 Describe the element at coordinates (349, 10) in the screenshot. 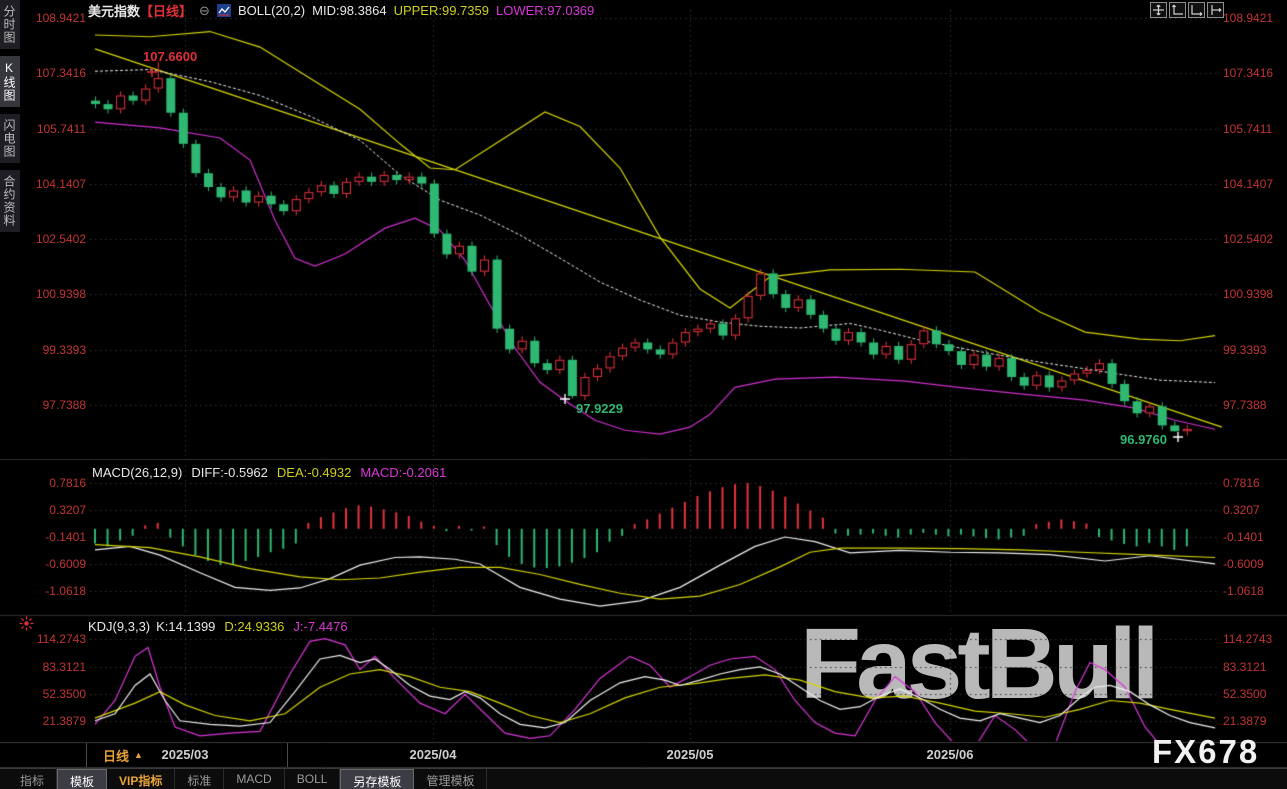

I see `boll-mid-value: MID:98.3864` at that location.